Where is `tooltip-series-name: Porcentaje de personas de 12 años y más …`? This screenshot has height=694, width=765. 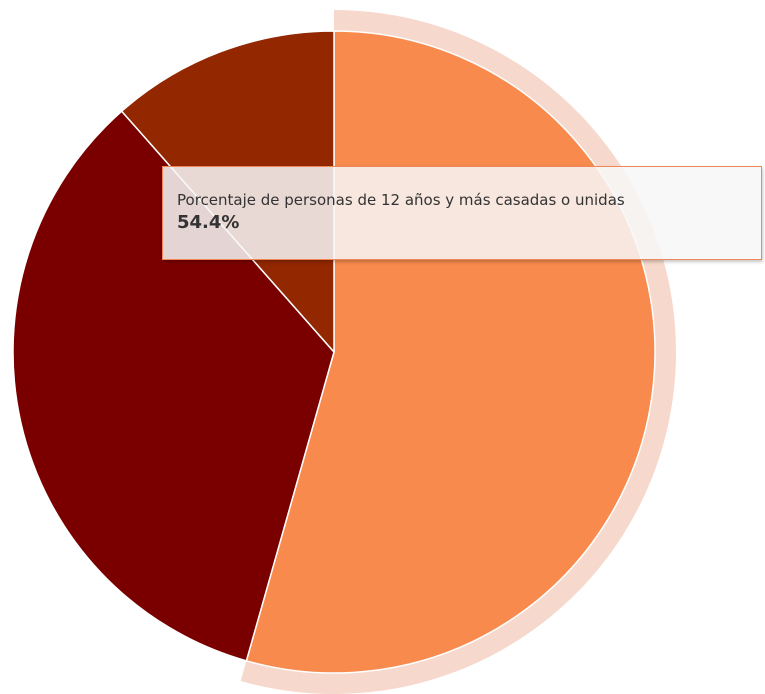
tooltip-series-name: Porcentaje de personas de 12 años y más … is located at coordinates (401, 200).